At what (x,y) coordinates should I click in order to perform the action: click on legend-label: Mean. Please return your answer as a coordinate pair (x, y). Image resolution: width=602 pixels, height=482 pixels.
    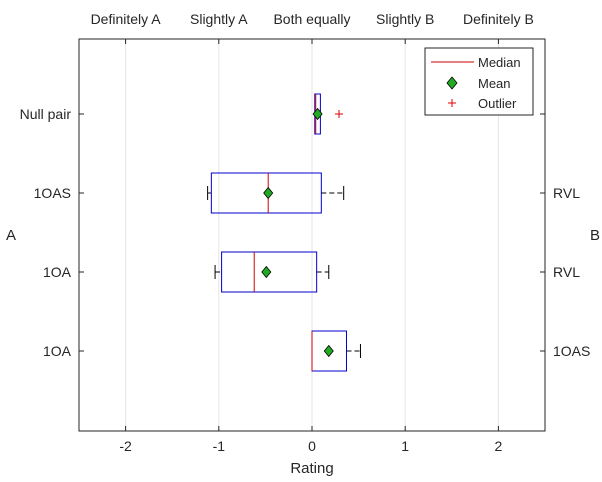
    Looking at the image, I should click on (494, 83).